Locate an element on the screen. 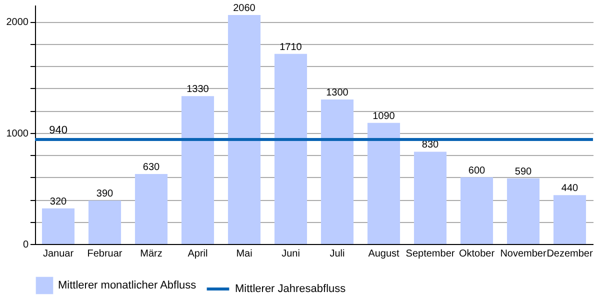 This screenshot has height=300, width=600. data-label: 390 is located at coordinates (105, 194).